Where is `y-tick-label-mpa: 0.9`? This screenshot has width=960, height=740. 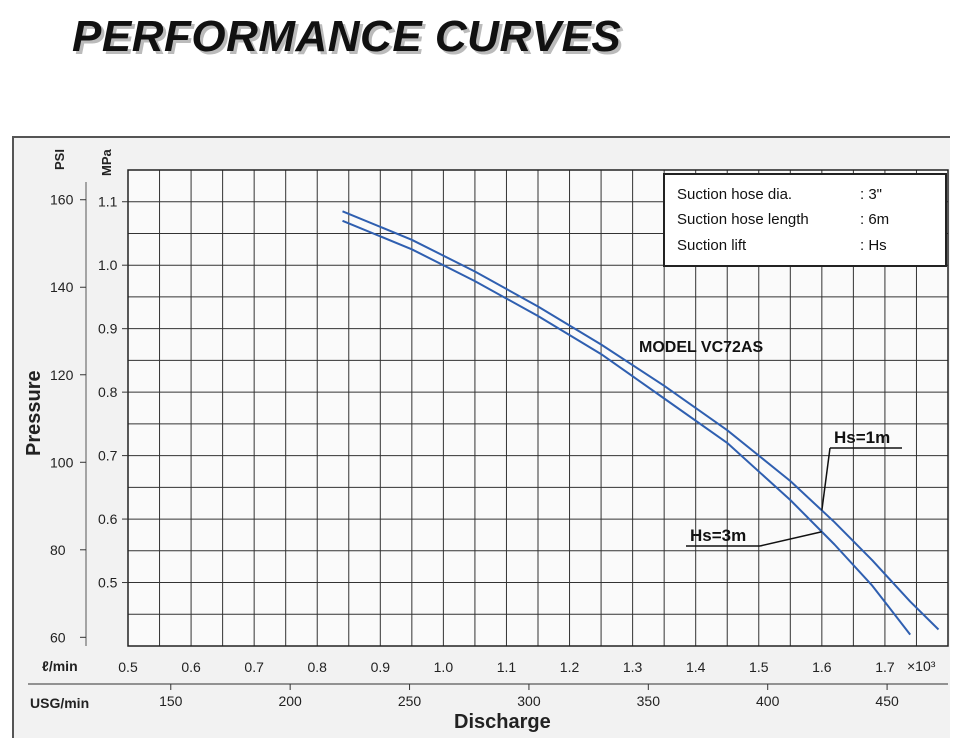
y-tick-label-mpa: 0.9 is located at coordinates (108, 329).